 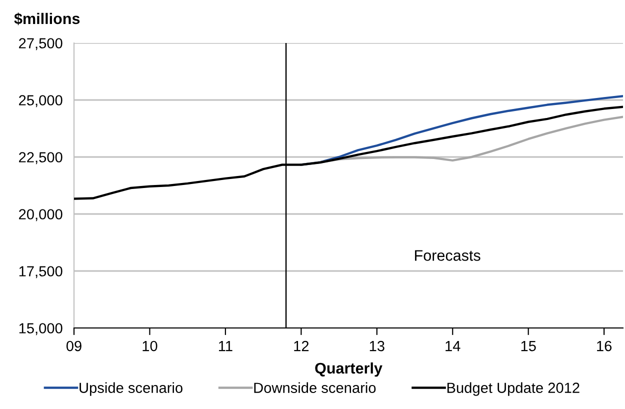 What do you see at coordinates (528, 346) in the screenshot?
I see `x-tick-label: 15` at bounding box center [528, 346].